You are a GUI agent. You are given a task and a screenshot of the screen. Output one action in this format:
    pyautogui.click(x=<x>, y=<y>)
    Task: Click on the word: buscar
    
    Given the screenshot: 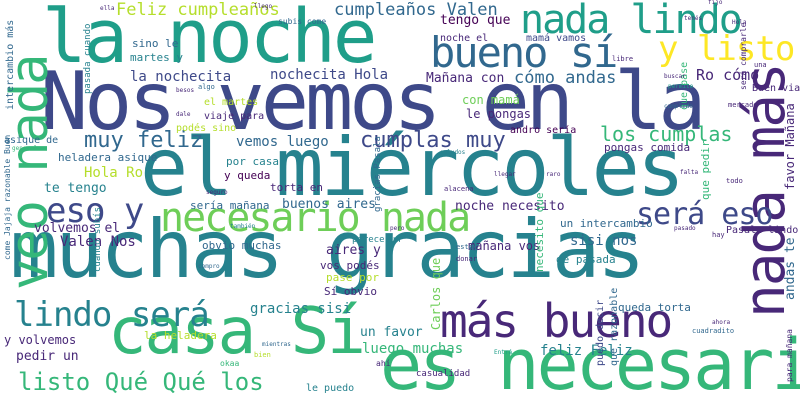 What is the action you would take?
    pyautogui.click(x=675, y=76)
    